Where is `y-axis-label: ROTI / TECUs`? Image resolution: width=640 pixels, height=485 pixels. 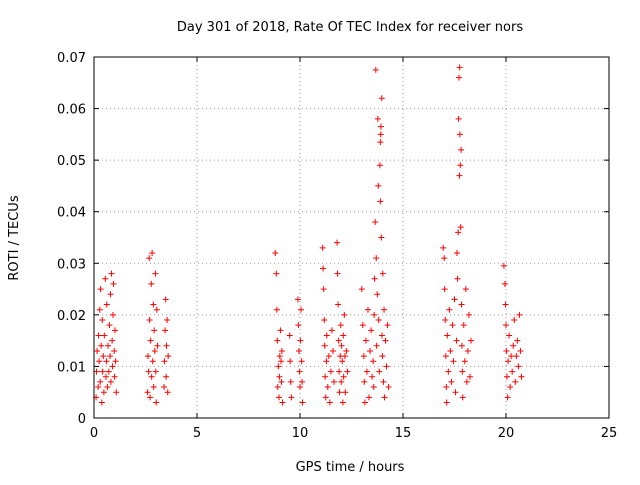
y-axis-label: ROTI / TECUs is located at coordinates (14, 237).